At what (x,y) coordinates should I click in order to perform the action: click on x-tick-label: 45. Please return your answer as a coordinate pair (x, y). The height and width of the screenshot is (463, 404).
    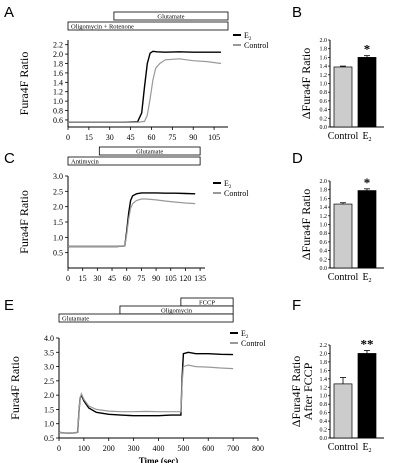
    Looking at the image, I should click on (112, 278).